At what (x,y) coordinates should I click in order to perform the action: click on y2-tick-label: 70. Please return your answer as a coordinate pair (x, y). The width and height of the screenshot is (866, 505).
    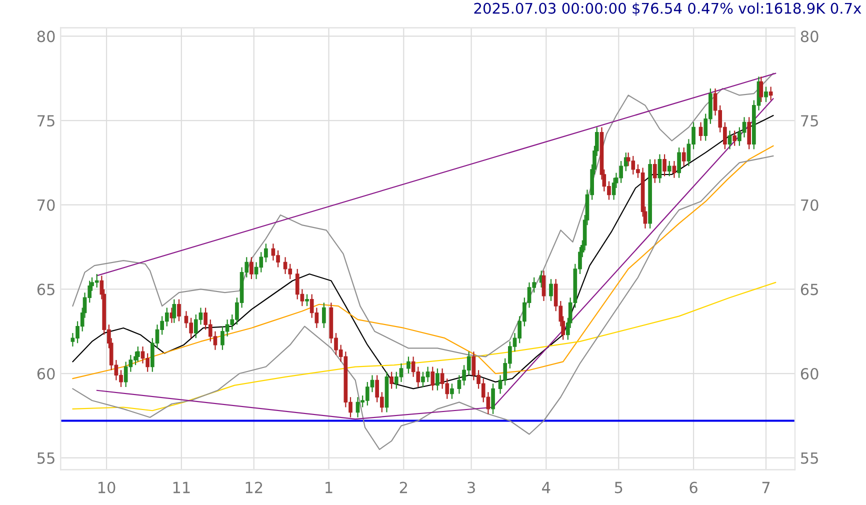
    Looking at the image, I should click on (809, 205).